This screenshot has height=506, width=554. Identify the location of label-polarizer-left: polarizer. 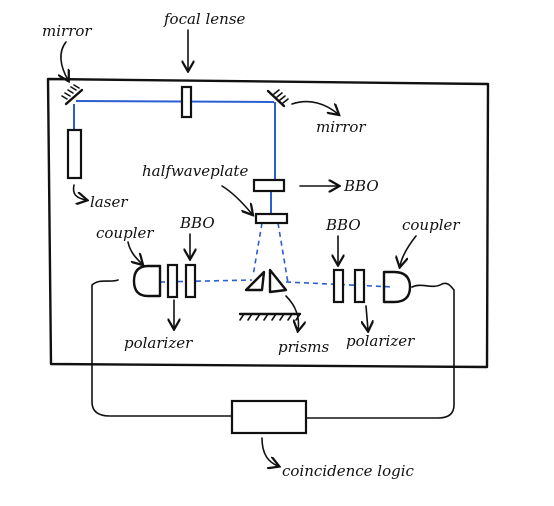
(158, 343).